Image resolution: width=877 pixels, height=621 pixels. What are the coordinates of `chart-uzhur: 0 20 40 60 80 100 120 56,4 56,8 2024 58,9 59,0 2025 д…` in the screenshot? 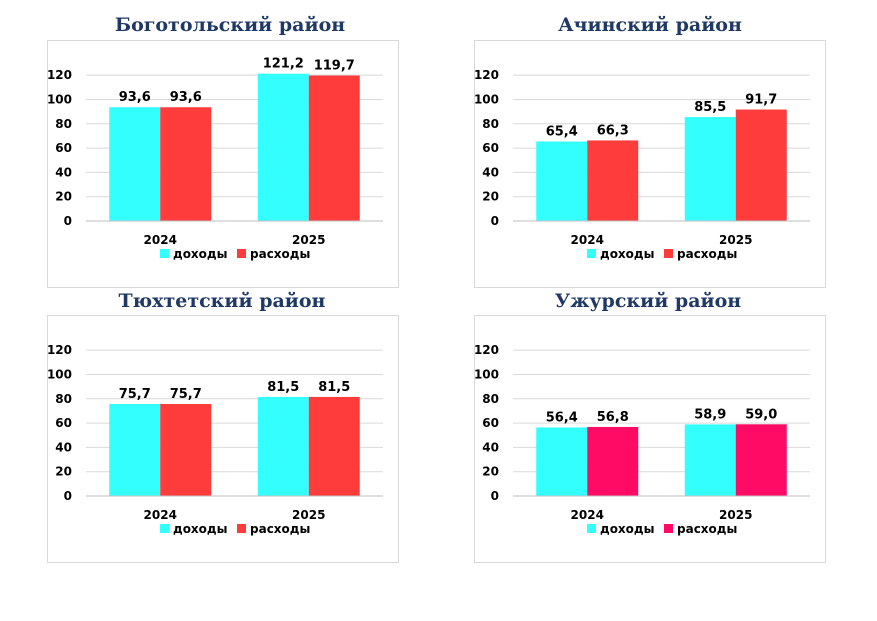 It's located at (642, 439).